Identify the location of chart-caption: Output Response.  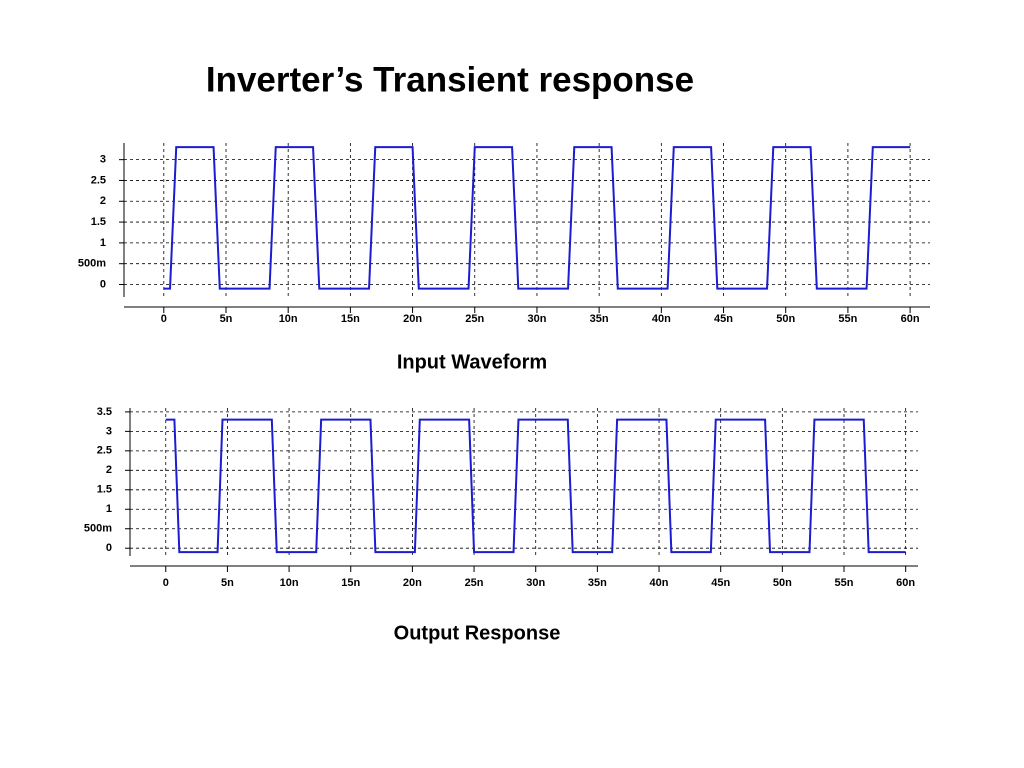
(477, 633).